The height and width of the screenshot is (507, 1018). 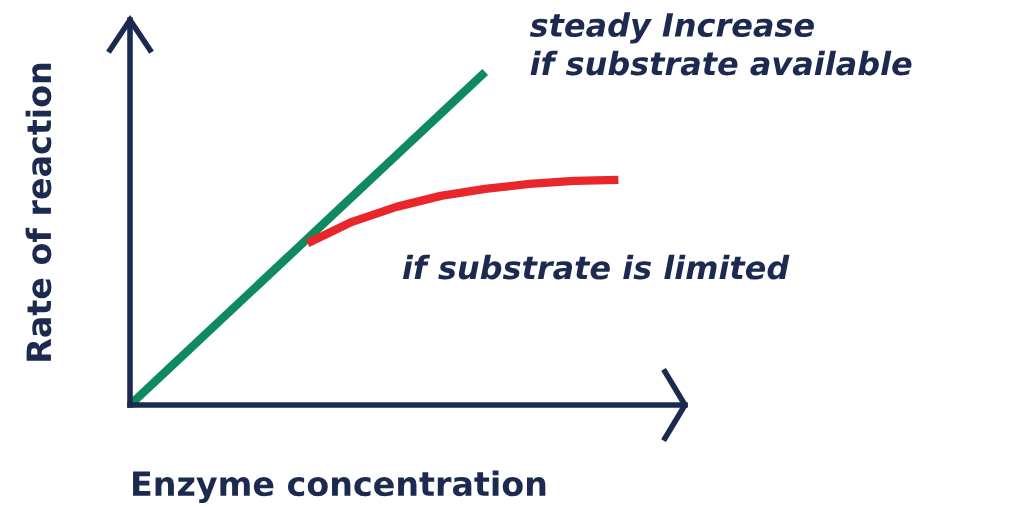 What do you see at coordinates (38, 212) in the screenshot?
I see `y-axis-title: Rate of reaction` at bounding box center [38, 212].